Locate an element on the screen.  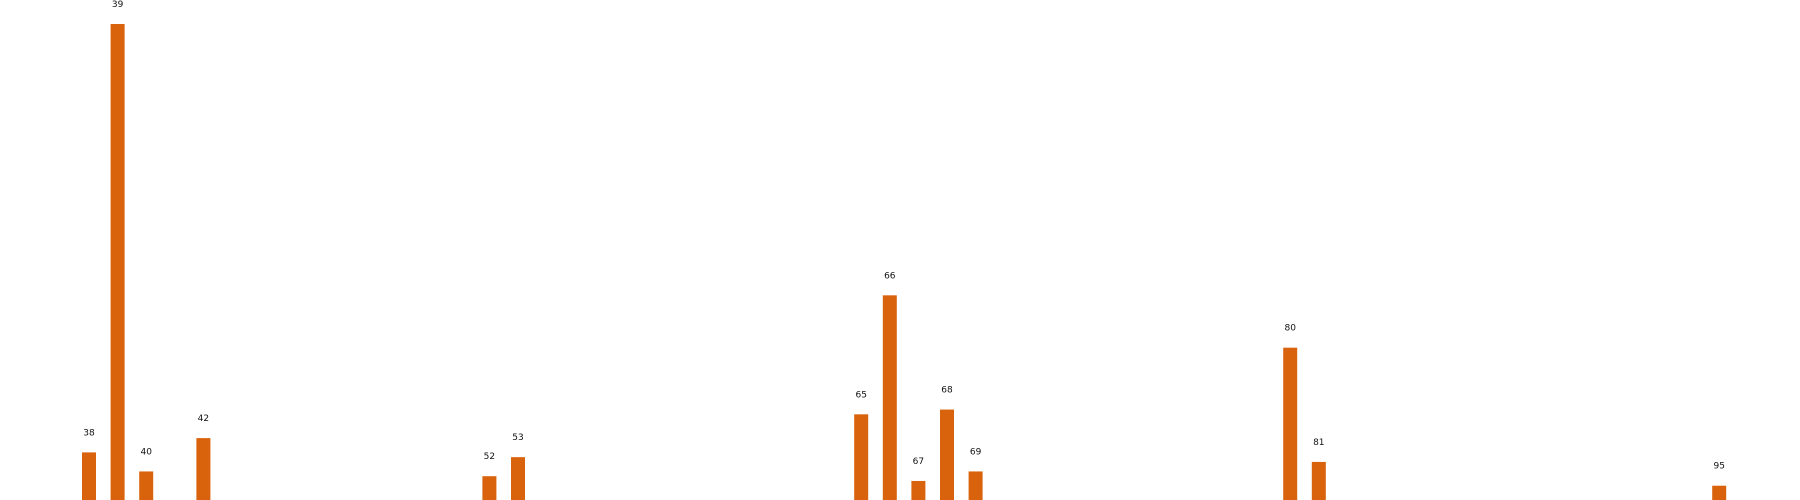
bar-label-38: 38 is located at coordinates (89, 433).